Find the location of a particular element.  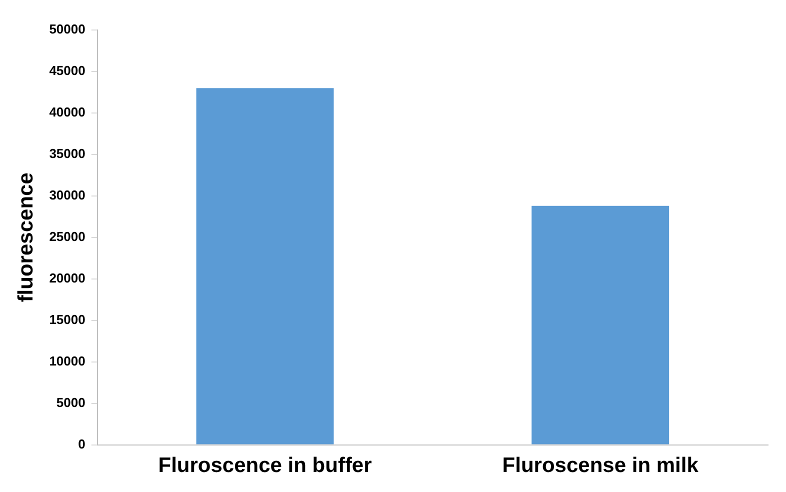

y-tick-label: 20000 is located at coordinates (67, 278).